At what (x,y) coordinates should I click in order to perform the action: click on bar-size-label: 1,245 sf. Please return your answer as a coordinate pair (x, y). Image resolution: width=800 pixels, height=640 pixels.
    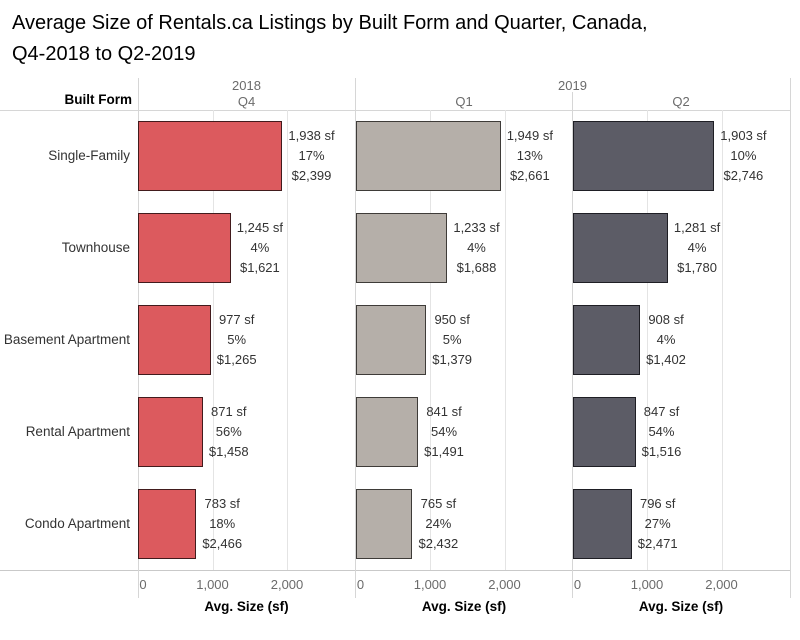
    Looking at the image, I should click on (260, 227).